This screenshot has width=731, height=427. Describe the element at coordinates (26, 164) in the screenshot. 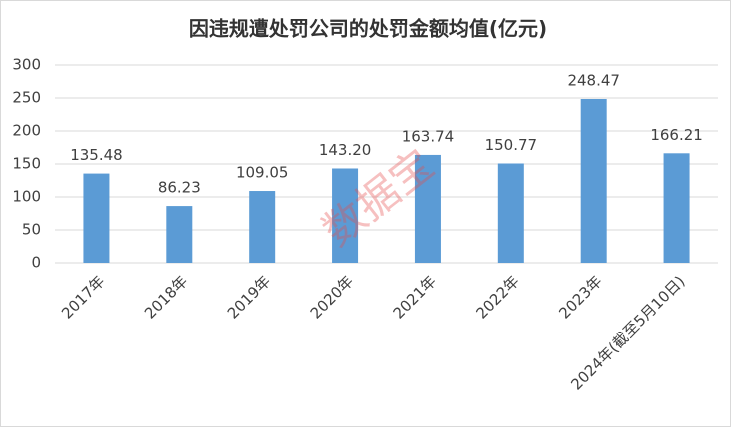

I see `y-tick-label: 150` at that location.